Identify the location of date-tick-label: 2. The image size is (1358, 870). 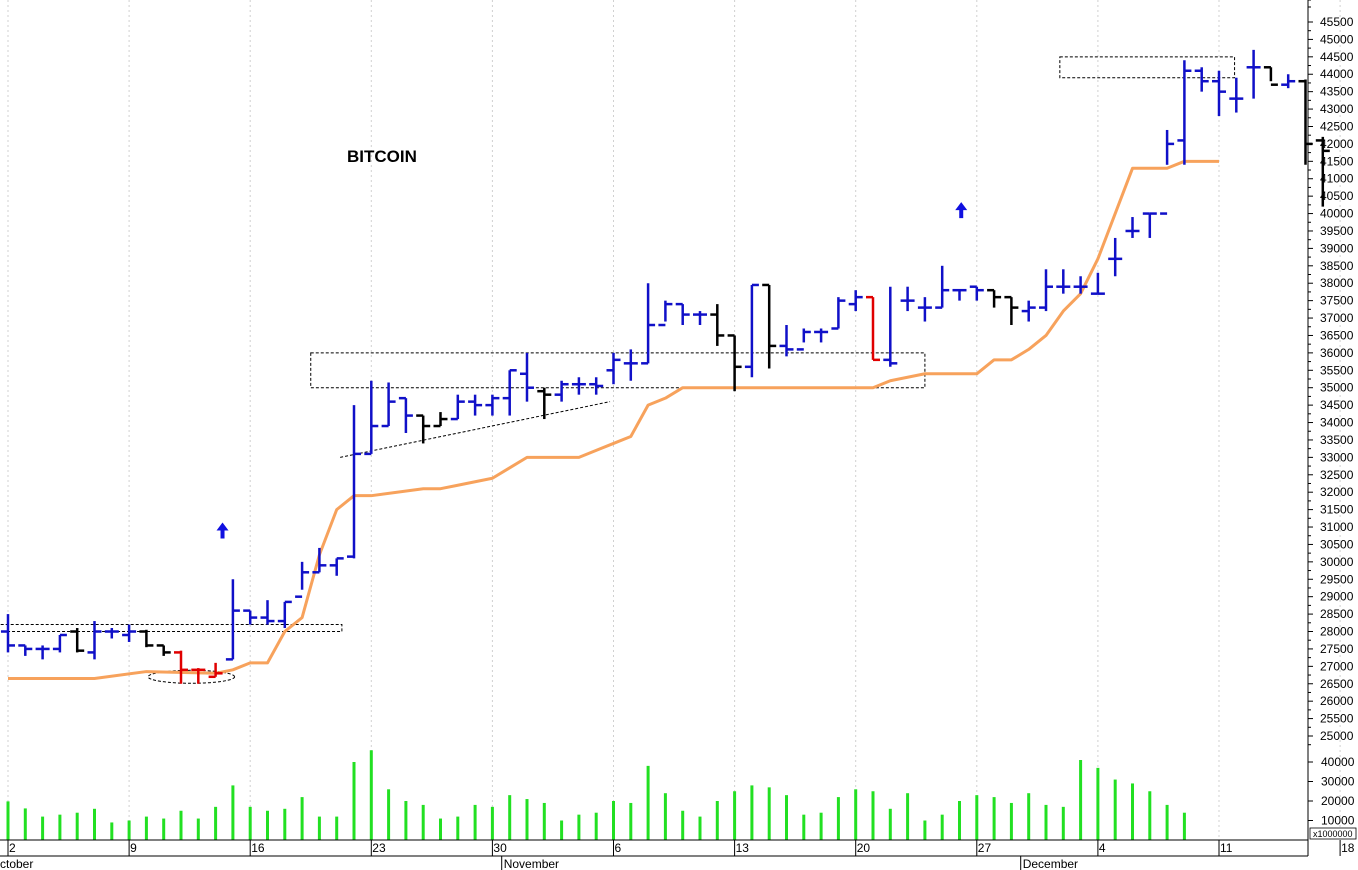
(12, 848).